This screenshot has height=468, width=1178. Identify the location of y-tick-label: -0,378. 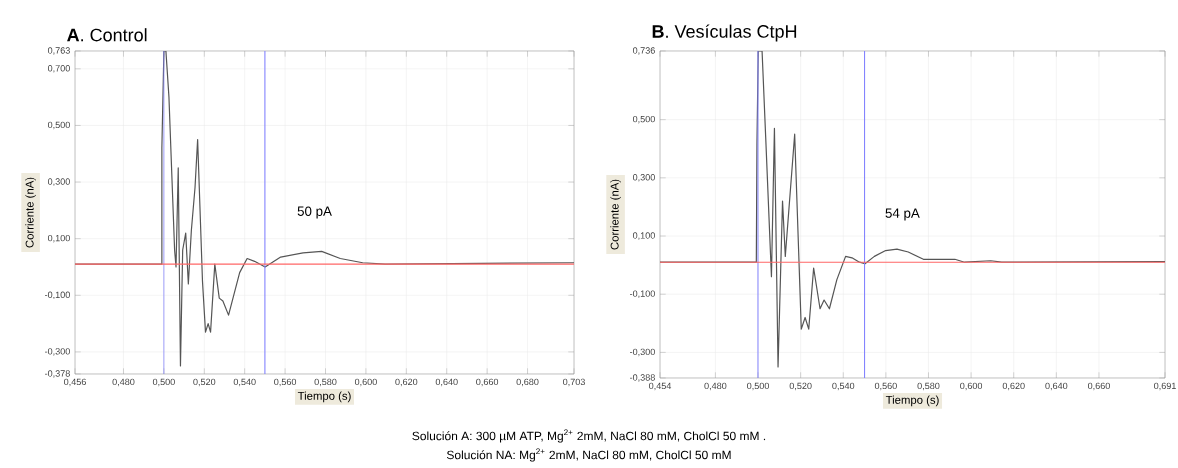
(57, 374).